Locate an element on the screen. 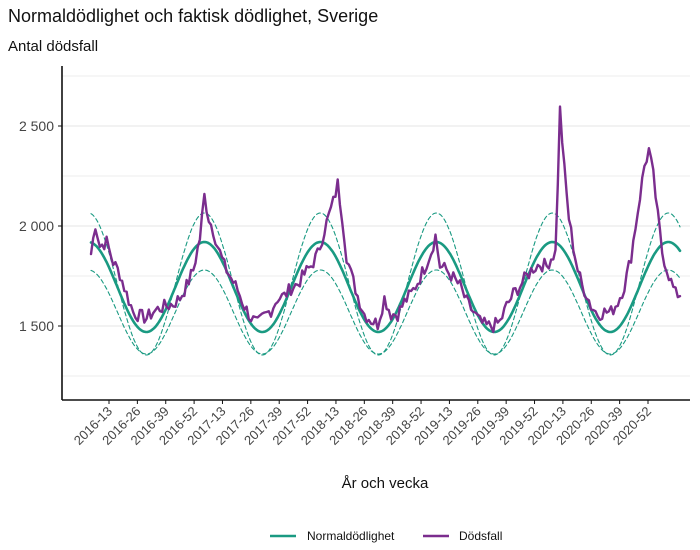 The height and width of the screenshot is (550, 700). legend-label-normaldodlighet: Normaldödlighet is located at coordinates (351, 536).